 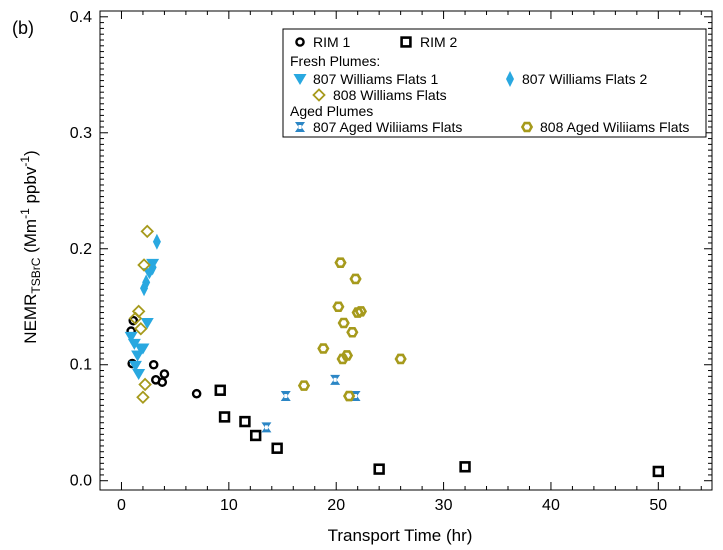 I want to click on y-title-end: ), so click(x=30, y=153).